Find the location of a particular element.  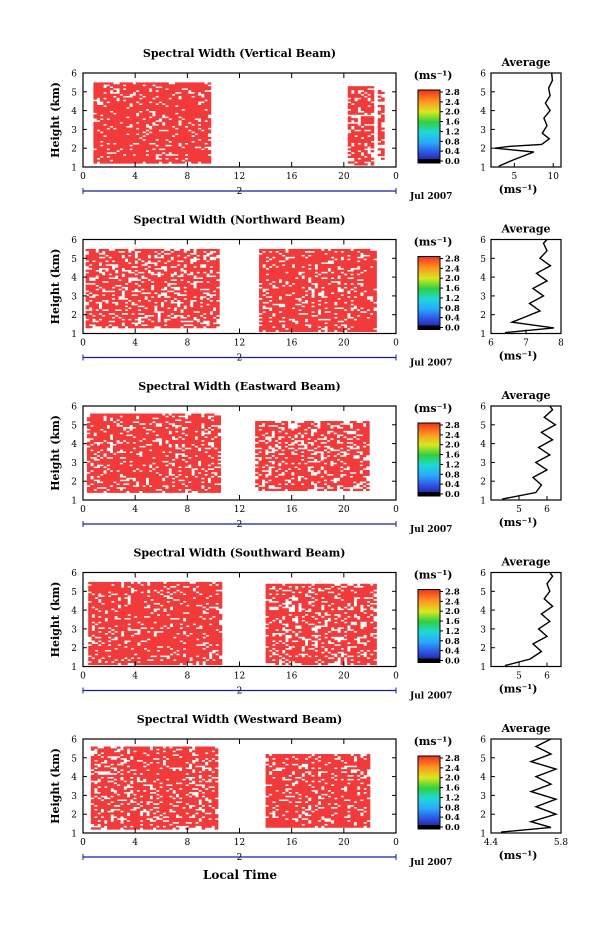

average-y-tick-label: 1 is located at coordinates (483, 335).